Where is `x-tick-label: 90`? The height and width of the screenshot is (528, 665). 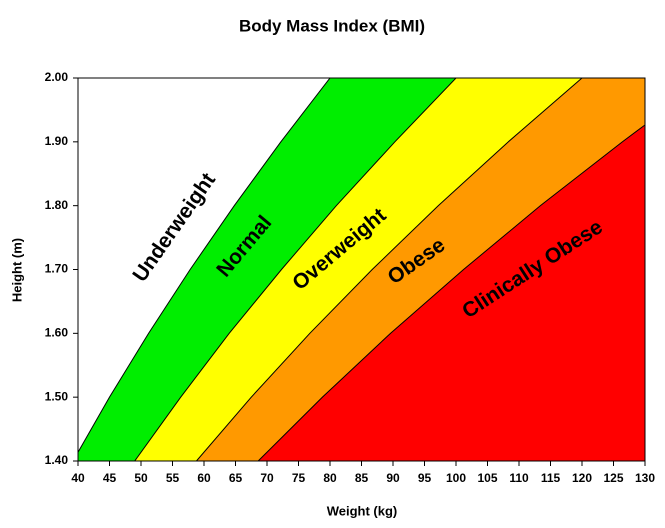
x-tick-label: 90 is located at coordinates (393, 478).